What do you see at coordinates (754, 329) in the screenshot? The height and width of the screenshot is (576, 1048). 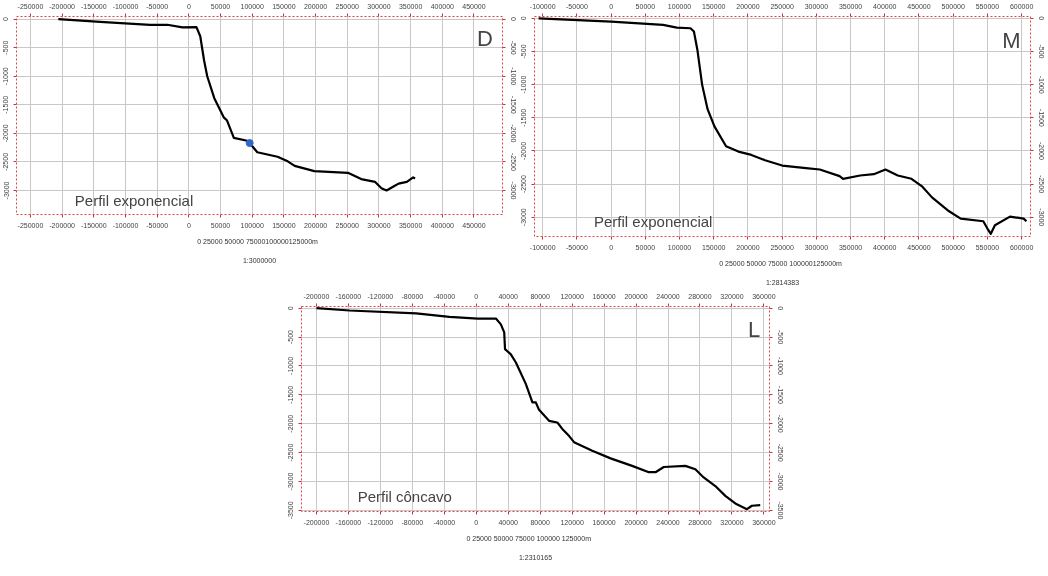 I see `annotation: L` at bounding box center [754, 329].